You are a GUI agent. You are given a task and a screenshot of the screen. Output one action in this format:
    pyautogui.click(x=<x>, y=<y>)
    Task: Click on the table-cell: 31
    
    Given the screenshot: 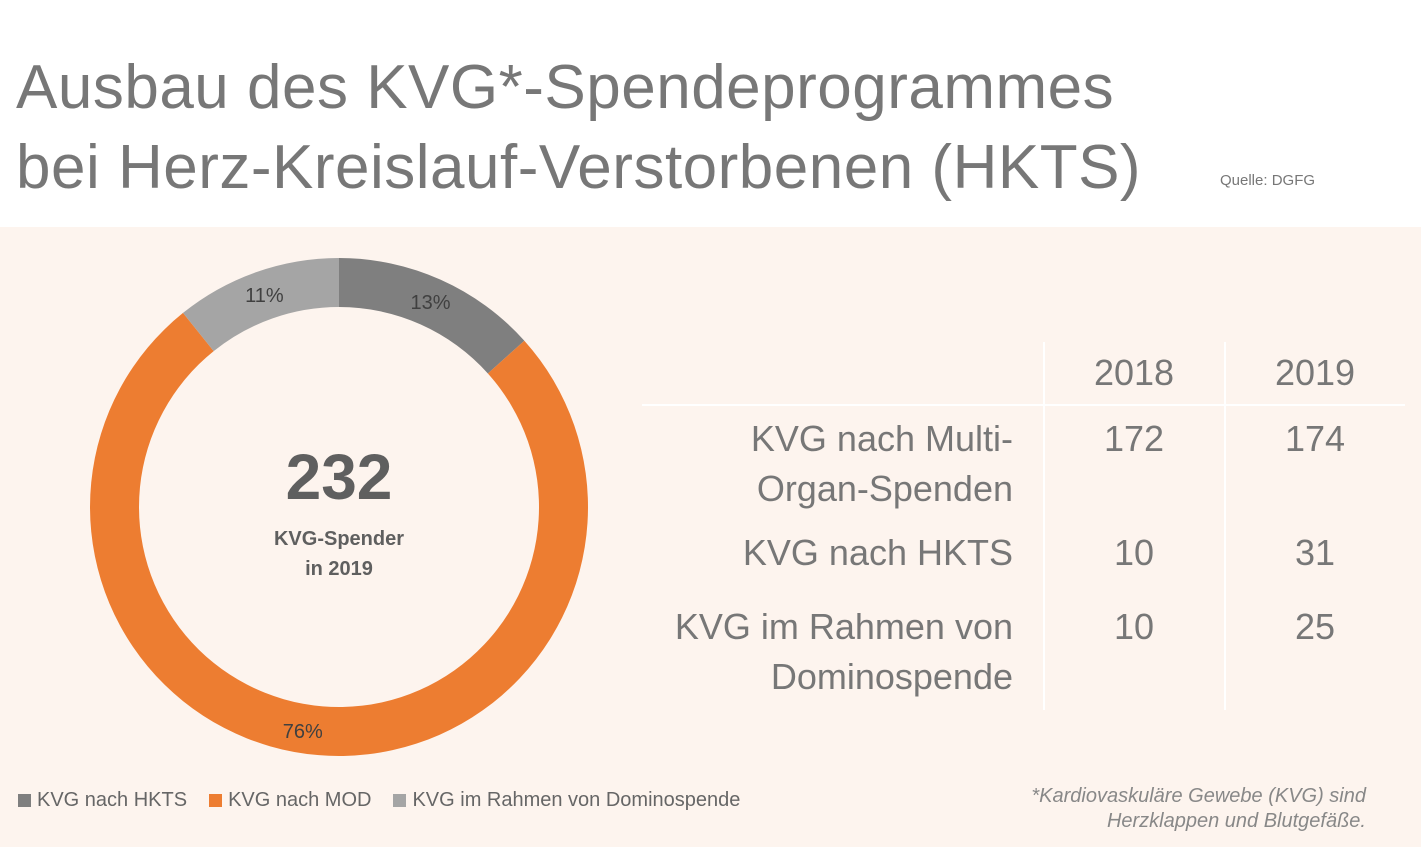 What is the action you would take?
    pyautogui.click(x=1315, y=552)
    